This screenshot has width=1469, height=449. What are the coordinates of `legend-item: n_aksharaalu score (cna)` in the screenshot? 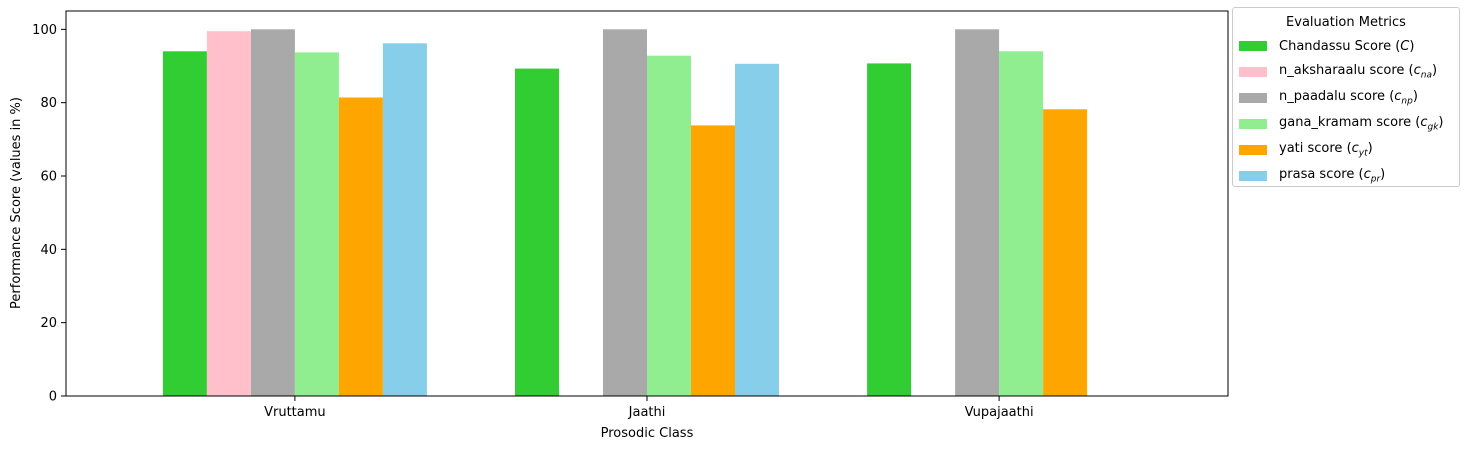 It's located at (1338, 72).